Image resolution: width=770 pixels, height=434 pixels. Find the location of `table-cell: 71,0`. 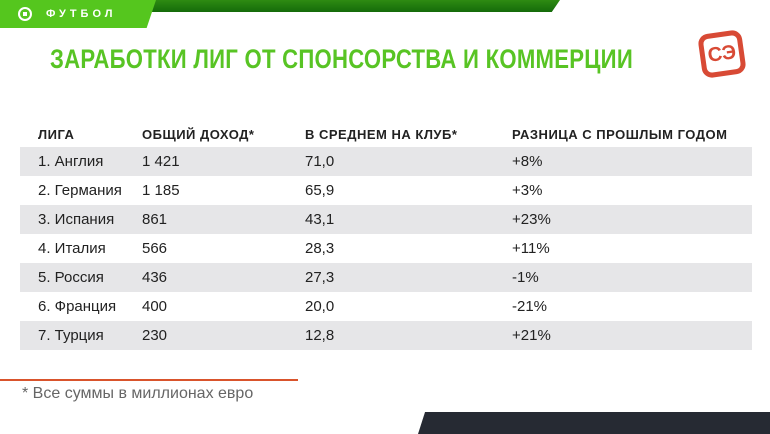

table-cell: 71,0 is located at coordinates (320, 161).